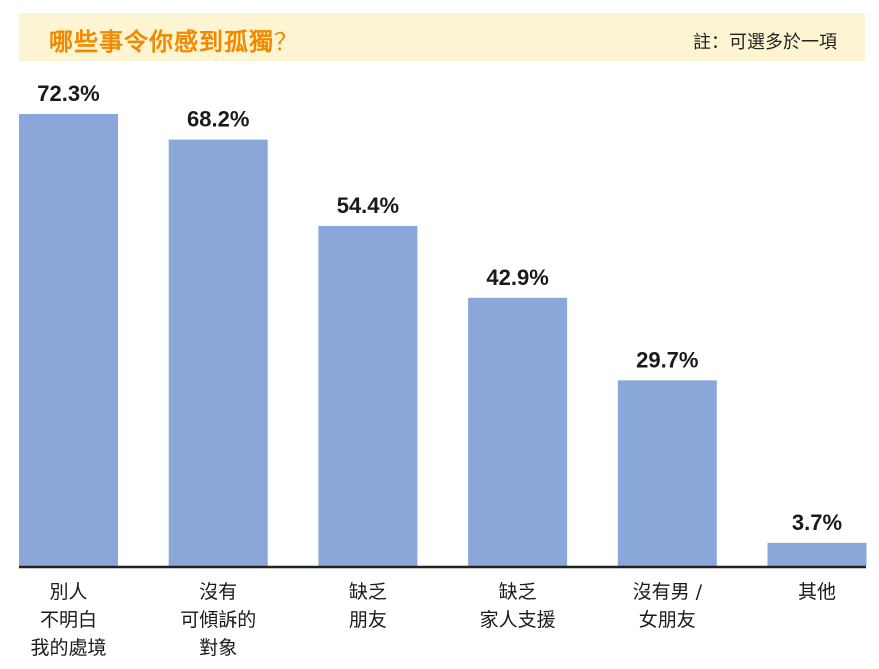 The image size is (879, 669). I want to click on chart-title-text: 哪些事令你感到孤獨, so click(161, 42).